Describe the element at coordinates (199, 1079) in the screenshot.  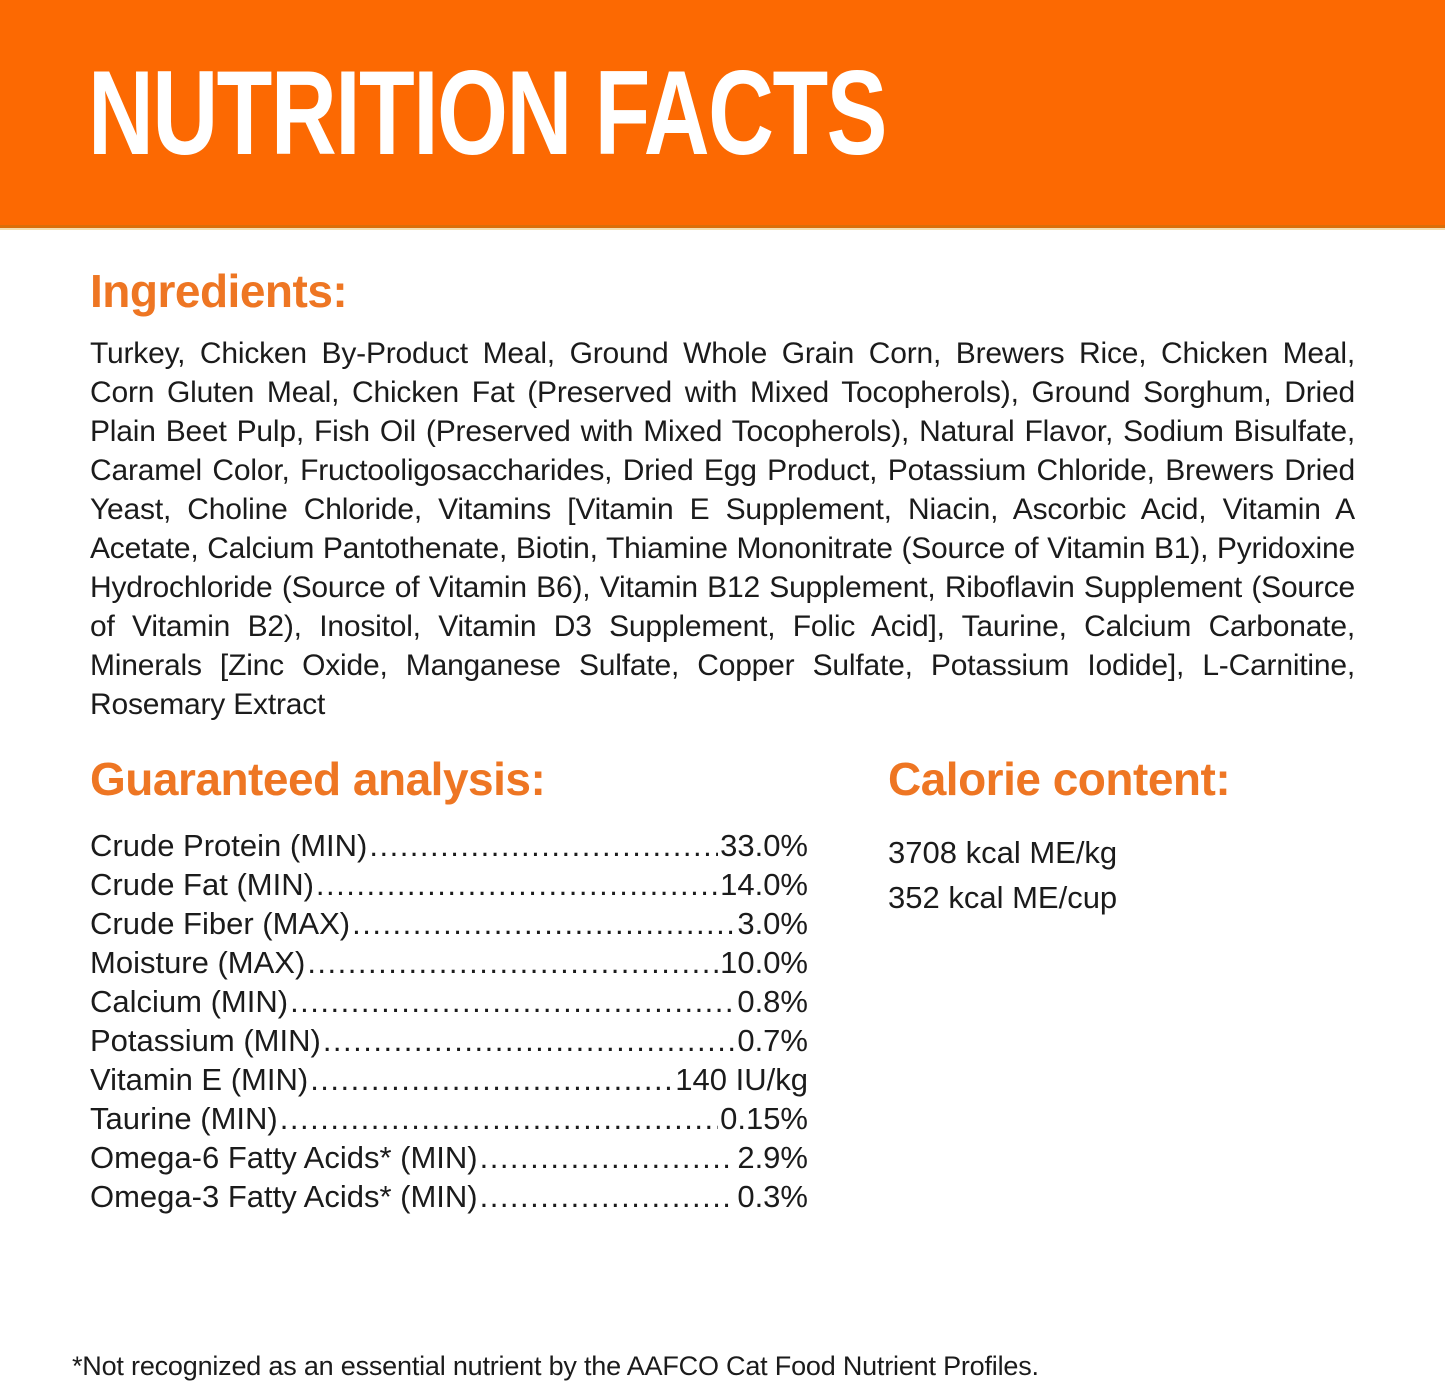
I see `analysis-label: Vitamin E (MIN)` at that location.